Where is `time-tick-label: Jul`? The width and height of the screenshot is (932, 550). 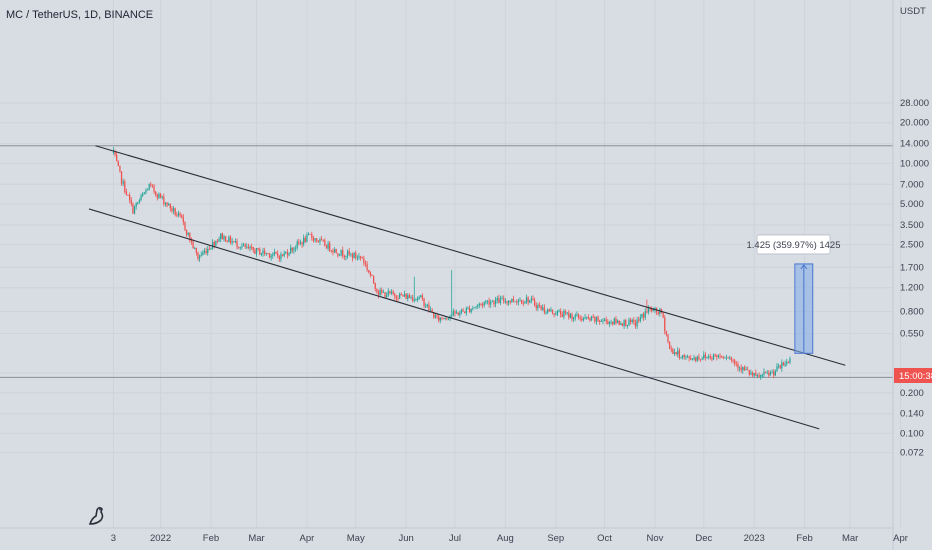
time-tick-label: Jul is located at coordinates (455, 538).